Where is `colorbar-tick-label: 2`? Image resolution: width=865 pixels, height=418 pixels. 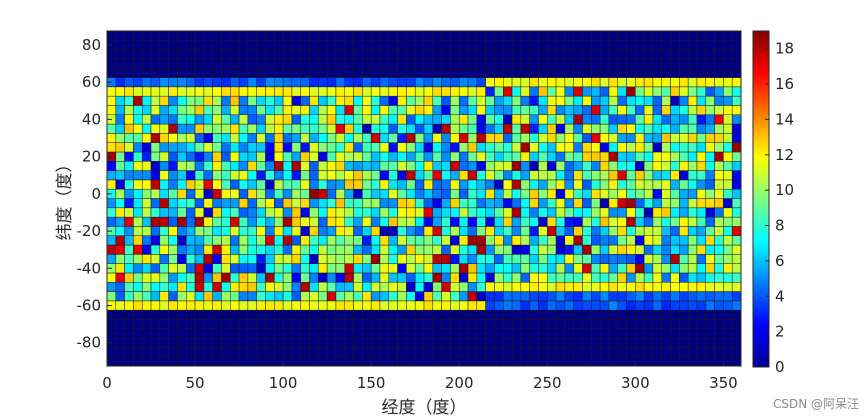 colorbar-tick-label: 2 is located at coordinates (780, 332).